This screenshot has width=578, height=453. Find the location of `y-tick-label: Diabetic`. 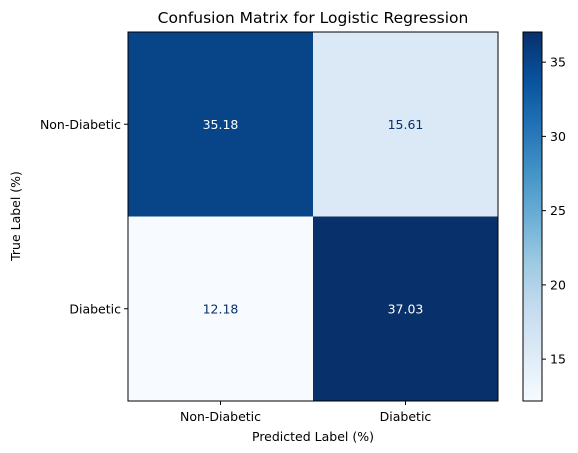

y-tick-label: Diabetic is located at coordinates (95, 308).